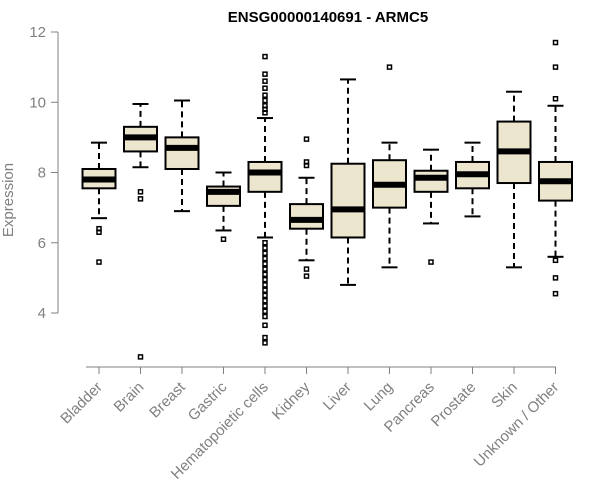 The width and height of the screenshot is (600, 500). Describe the element at coordinates (379, 397) in the screenshot. I see `x-tick-label: Lung` at that location.